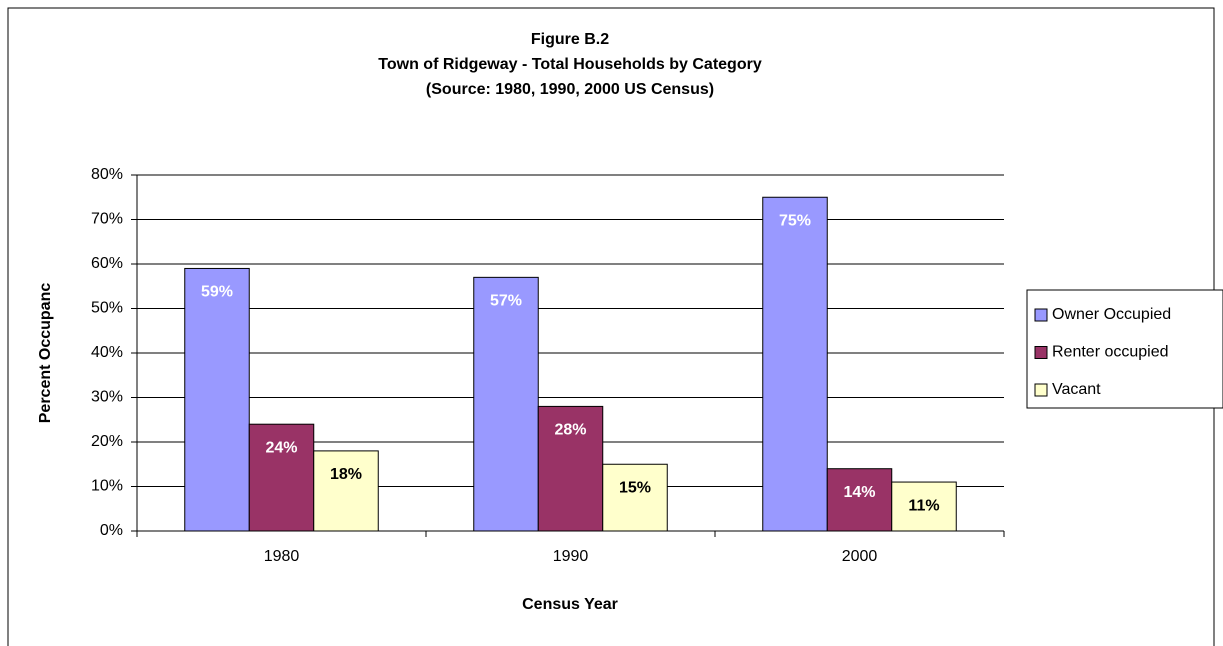  Describe the element at coordinates (346, 474) in the screenshot. I see `data-label: 18%` at that location.